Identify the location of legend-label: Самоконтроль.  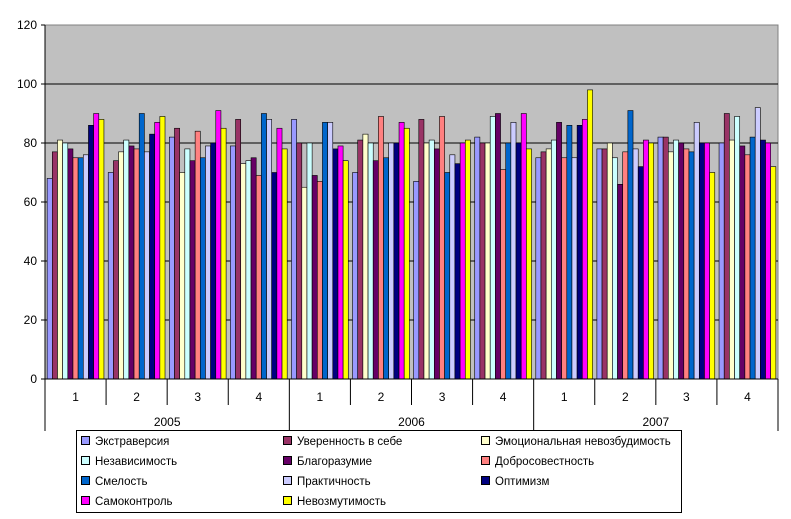
(134, 502).